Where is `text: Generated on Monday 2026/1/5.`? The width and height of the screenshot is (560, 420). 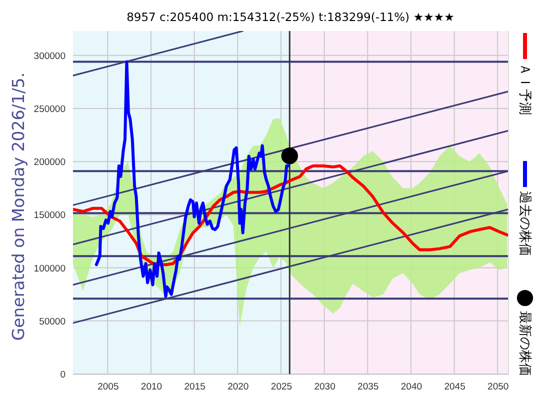 text: Generated on Monday 2026/1/5. is located at coordinates (18, 206).